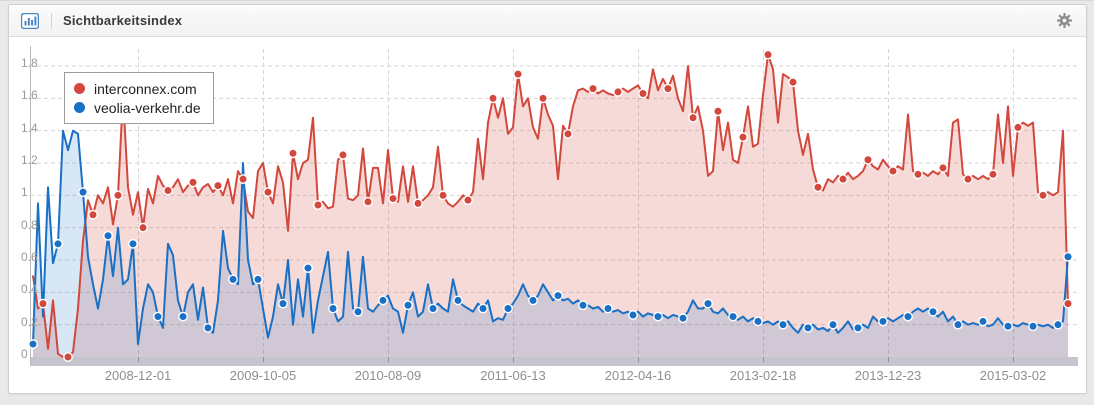 This screenshot has height=405, width=1094. I want to click on y-tick-label: 1.6, so click(29, 95).